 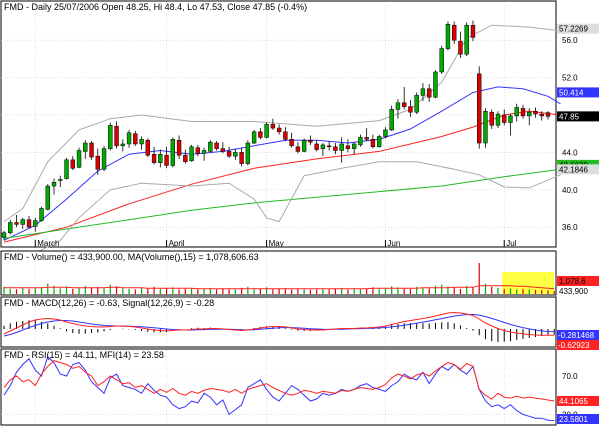 I want to click on rsi-badge-label: 23.5801, so click(x=573, y=419).